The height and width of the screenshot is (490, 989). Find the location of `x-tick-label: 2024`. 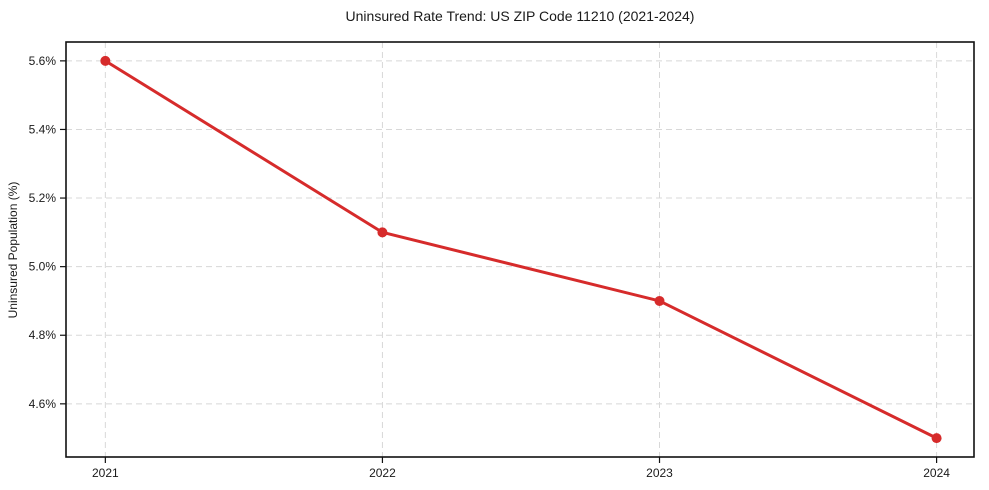

x-tick-label: 2024 is located at coordinates (936, 473).